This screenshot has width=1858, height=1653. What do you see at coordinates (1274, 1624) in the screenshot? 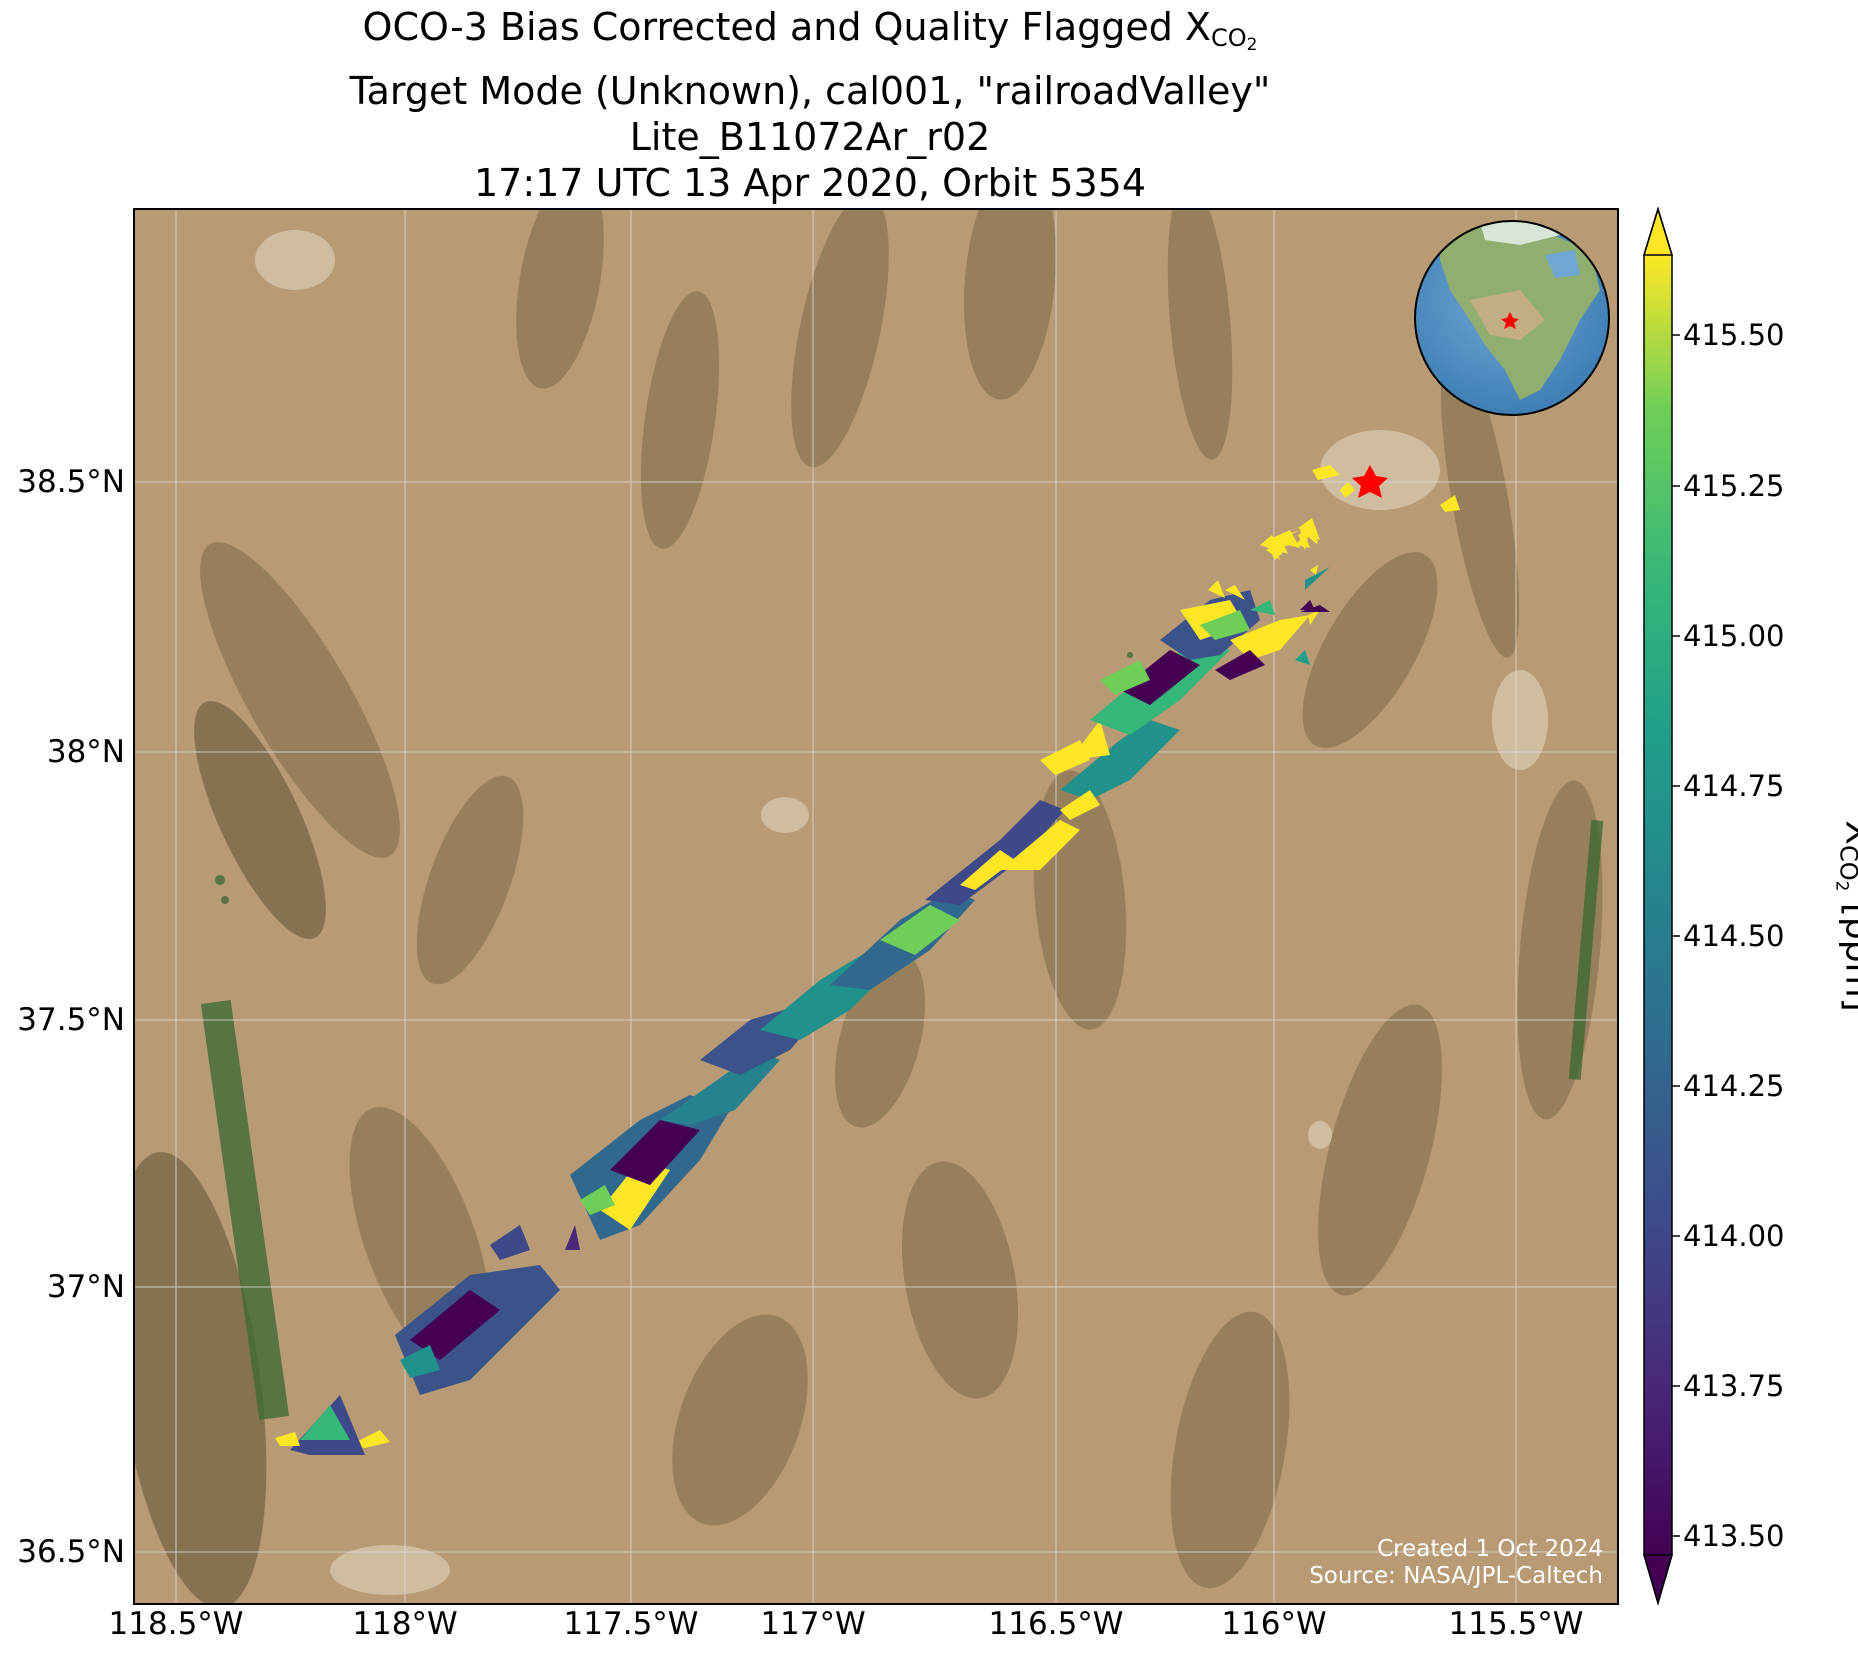
I see `lon-tick-label: 116°W` at bounding box center [1274, 1624].